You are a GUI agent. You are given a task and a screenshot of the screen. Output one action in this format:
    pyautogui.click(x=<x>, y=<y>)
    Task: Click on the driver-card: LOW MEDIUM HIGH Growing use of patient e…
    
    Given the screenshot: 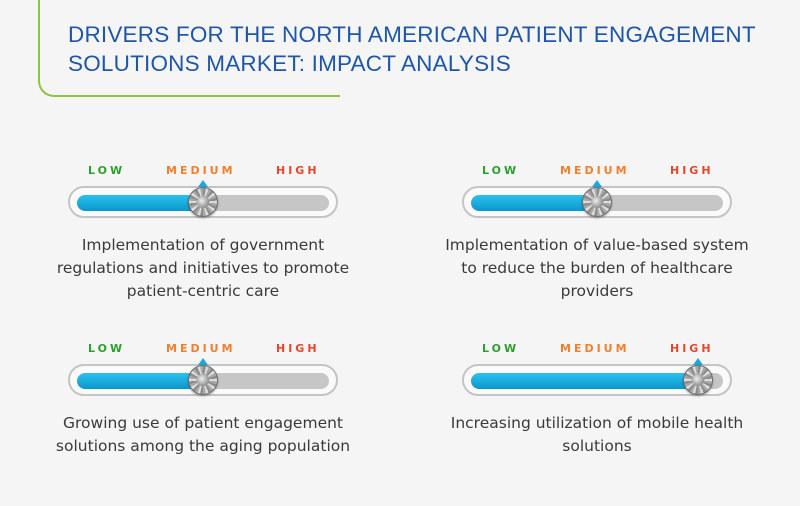 What is the action you would take?
    pyautogui.click(x=227, y=422)
    